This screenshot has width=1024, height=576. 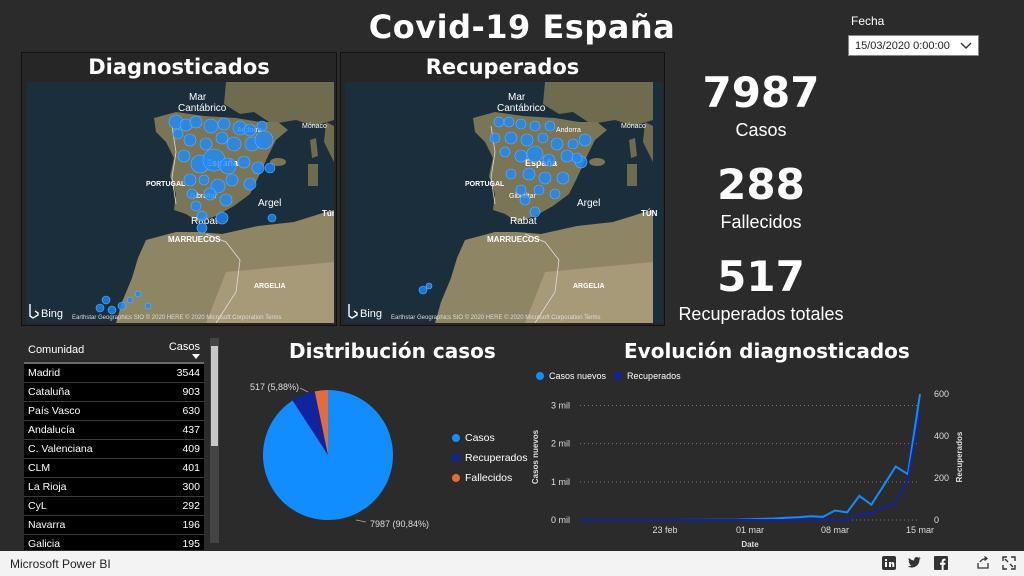 What do you see at coordinates (321, 422) in the screenshot?
I see `pie-slice-fallecidos` at bounding box center [321, 422].